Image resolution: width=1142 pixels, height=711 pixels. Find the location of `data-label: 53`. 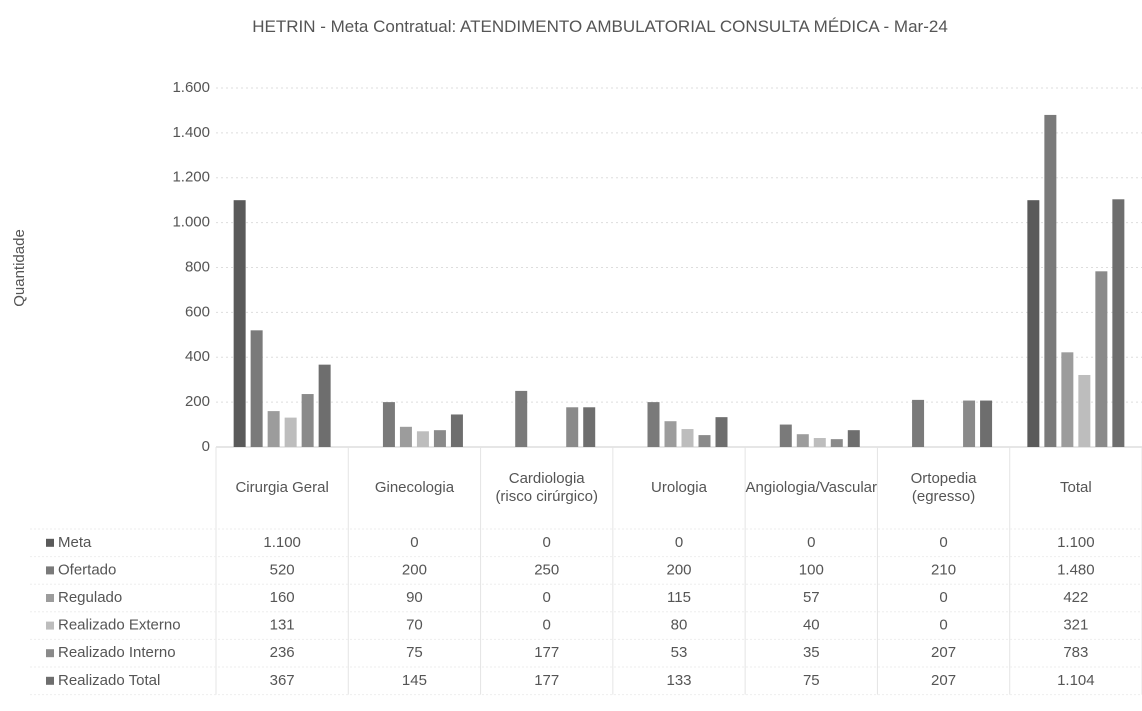

data-label: 53 is located at coordinates (679, 652).